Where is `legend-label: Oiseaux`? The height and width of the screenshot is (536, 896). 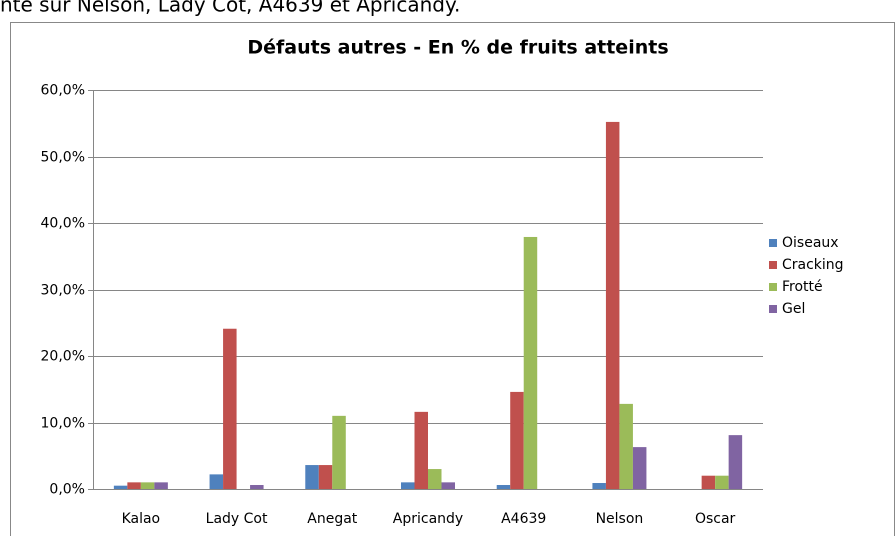 legend-label: Oiseaux is located at coordinates (810, 243).